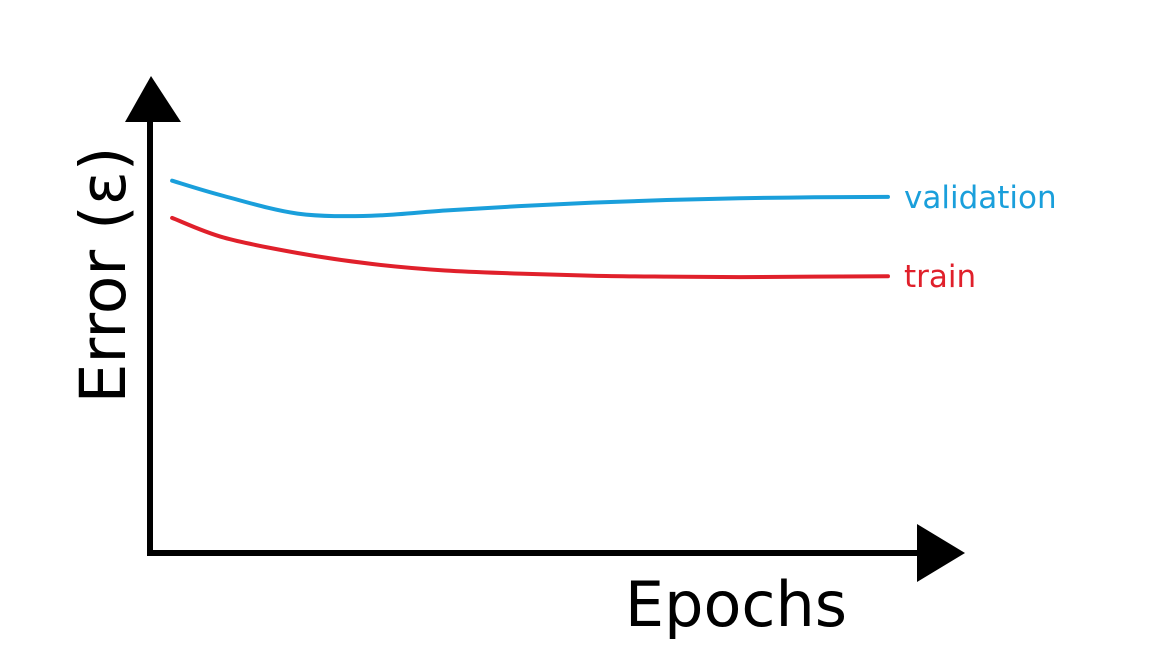 This screenshot has height=648, width=1152. Describe the element at coordinates (103, 275) in the screenshot. I see `y-axis-title: Error (ε)` at that location.